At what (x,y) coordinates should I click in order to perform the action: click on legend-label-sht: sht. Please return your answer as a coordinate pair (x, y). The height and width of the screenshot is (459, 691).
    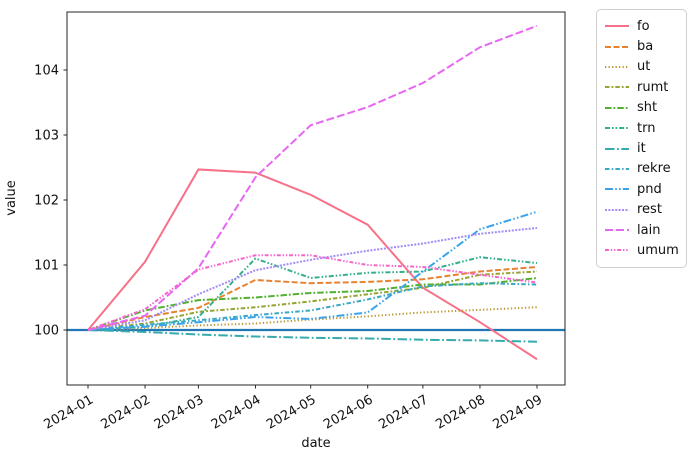
    Looking at the image, I should click on (647, 108).